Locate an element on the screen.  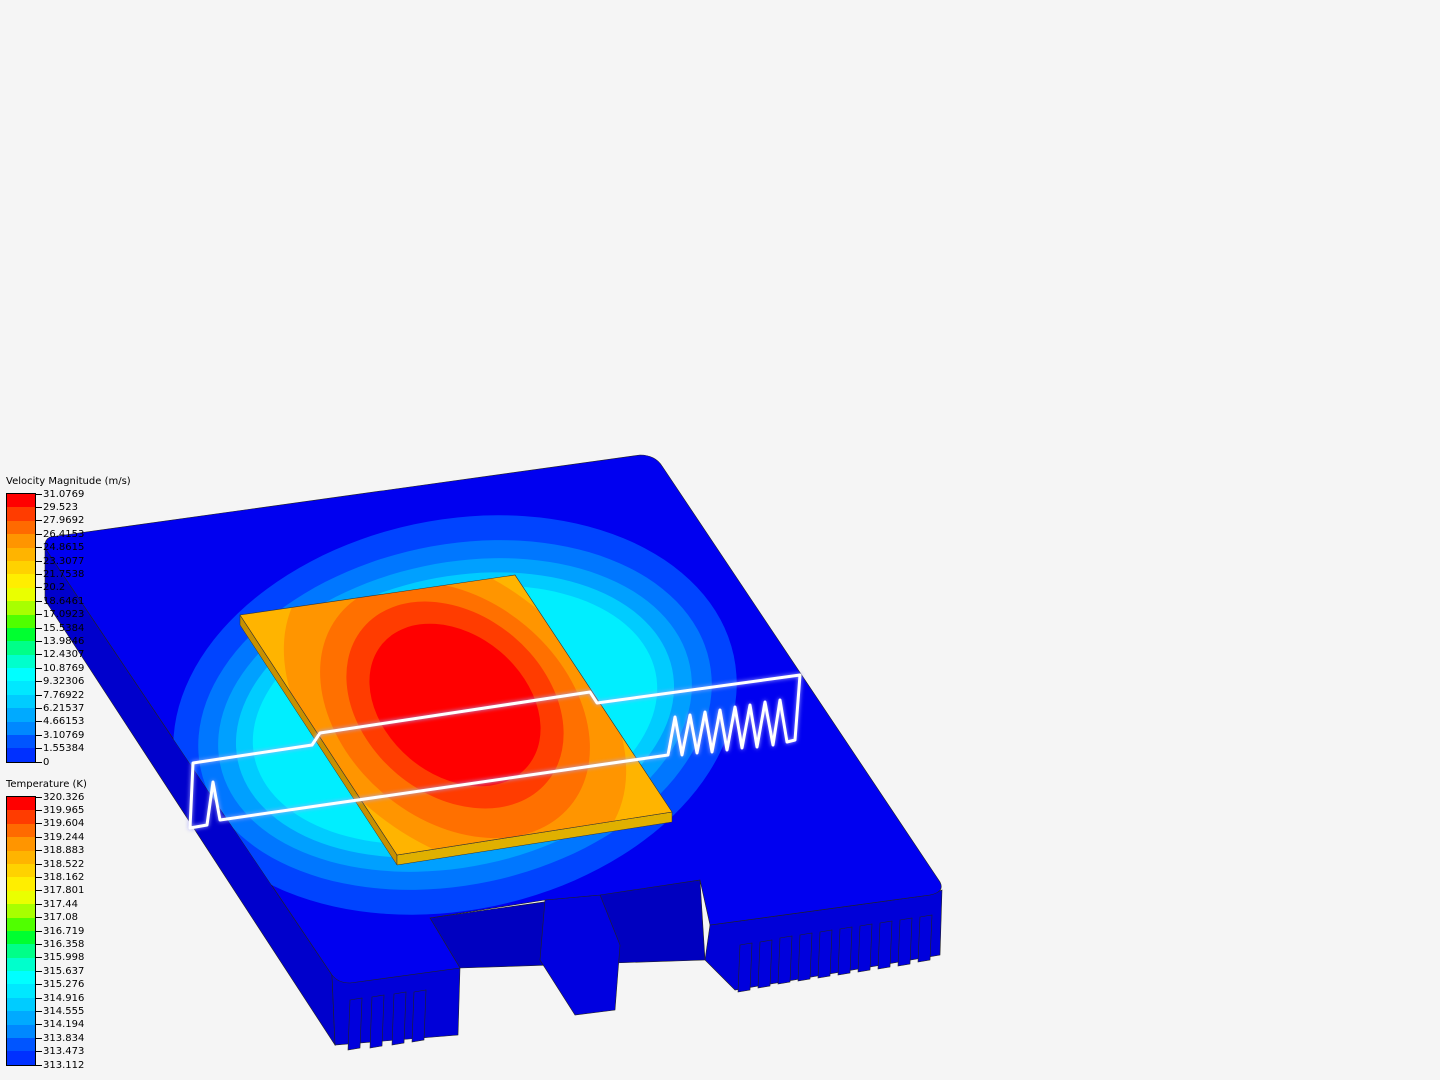
legend-tick-label: 26.4153 is located at coordinates (59, 534).